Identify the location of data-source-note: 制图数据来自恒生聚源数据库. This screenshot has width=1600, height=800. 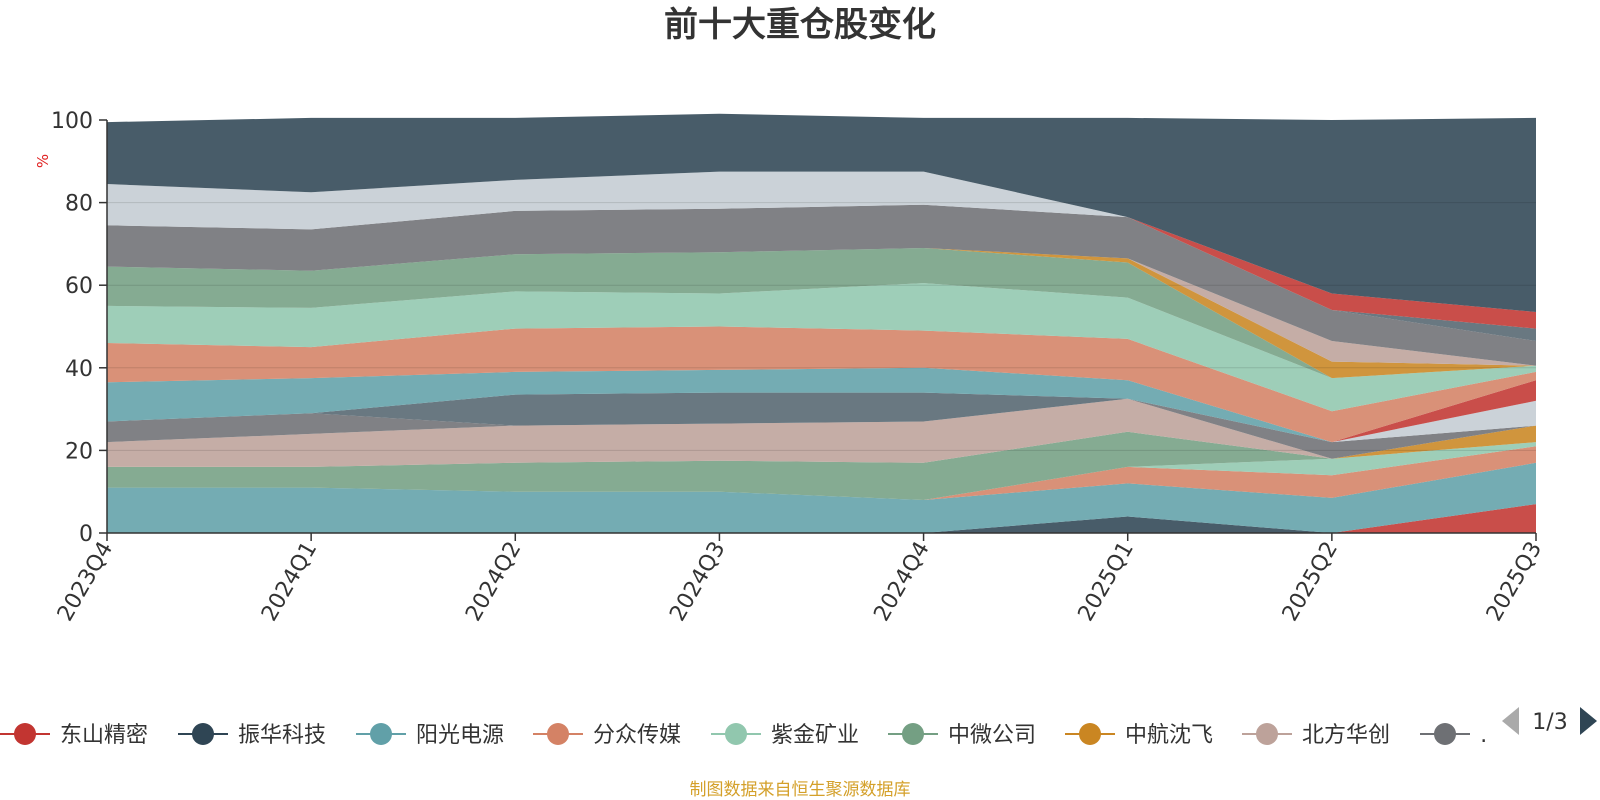
(800, 790).